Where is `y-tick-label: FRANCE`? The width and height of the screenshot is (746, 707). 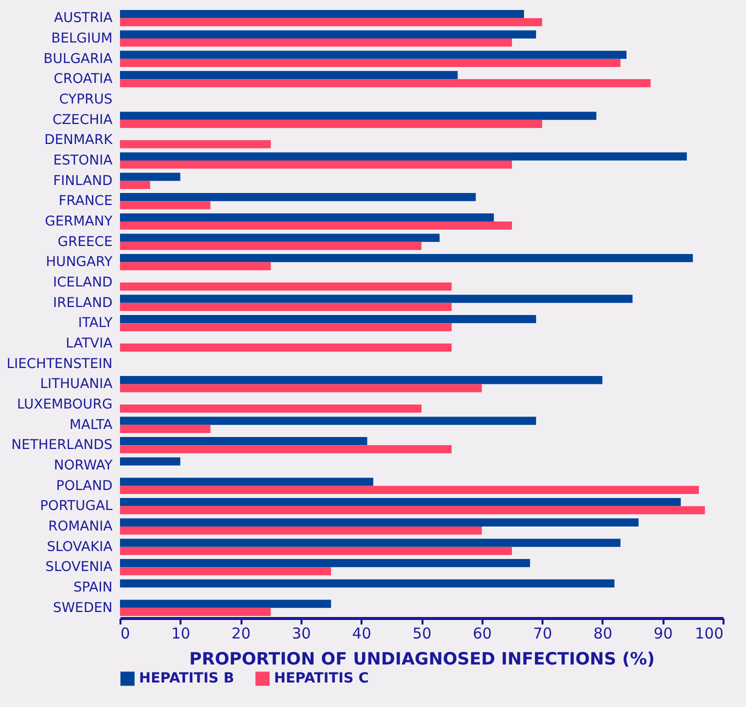
y-tick-label: FRANCE is located at coordinates (85, 201).